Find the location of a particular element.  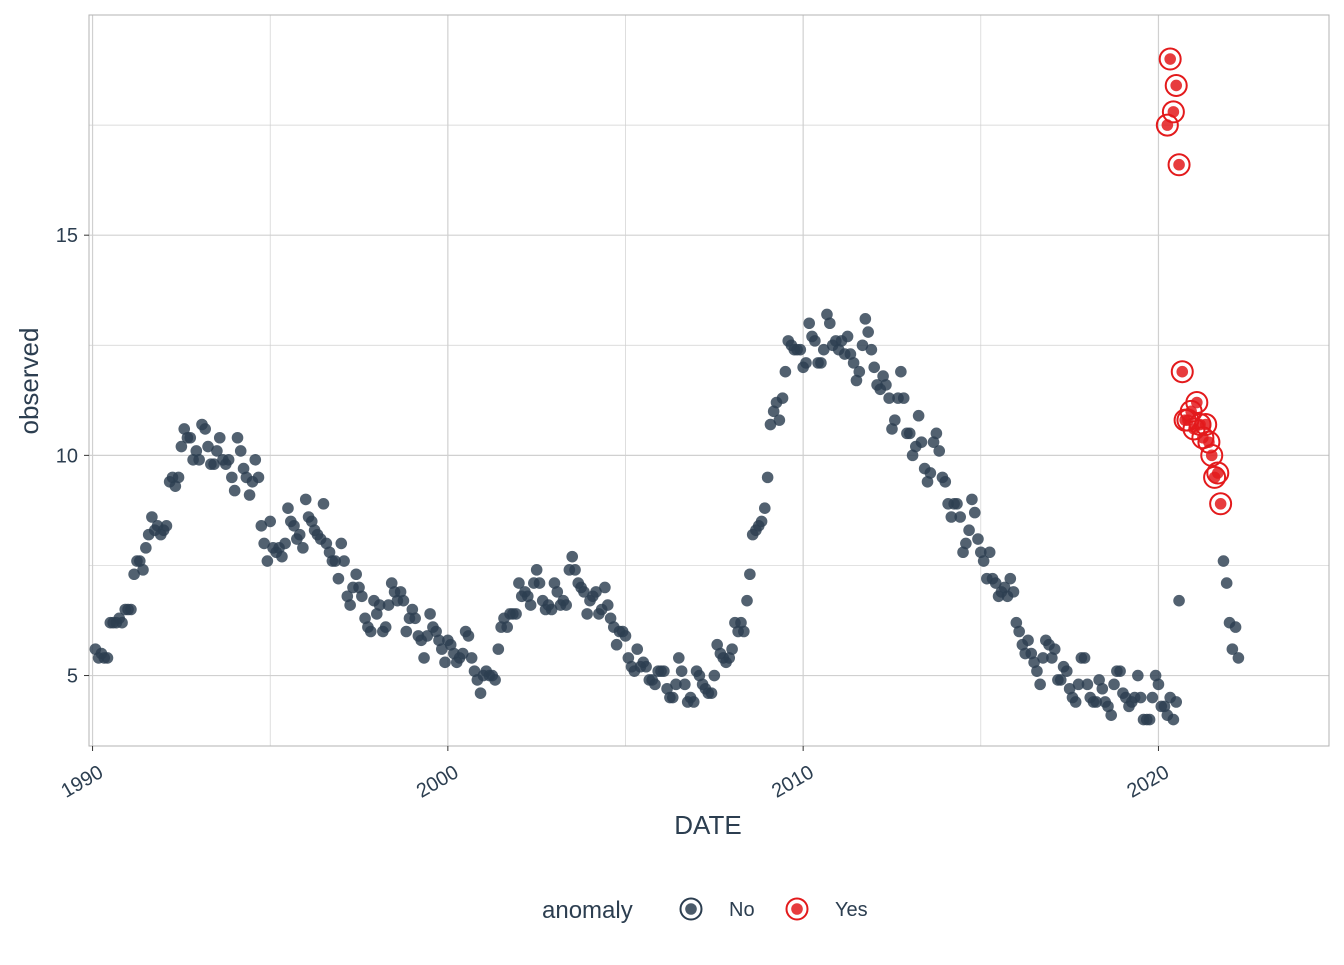

legend-key-dot is located at coordinates (797, 909).